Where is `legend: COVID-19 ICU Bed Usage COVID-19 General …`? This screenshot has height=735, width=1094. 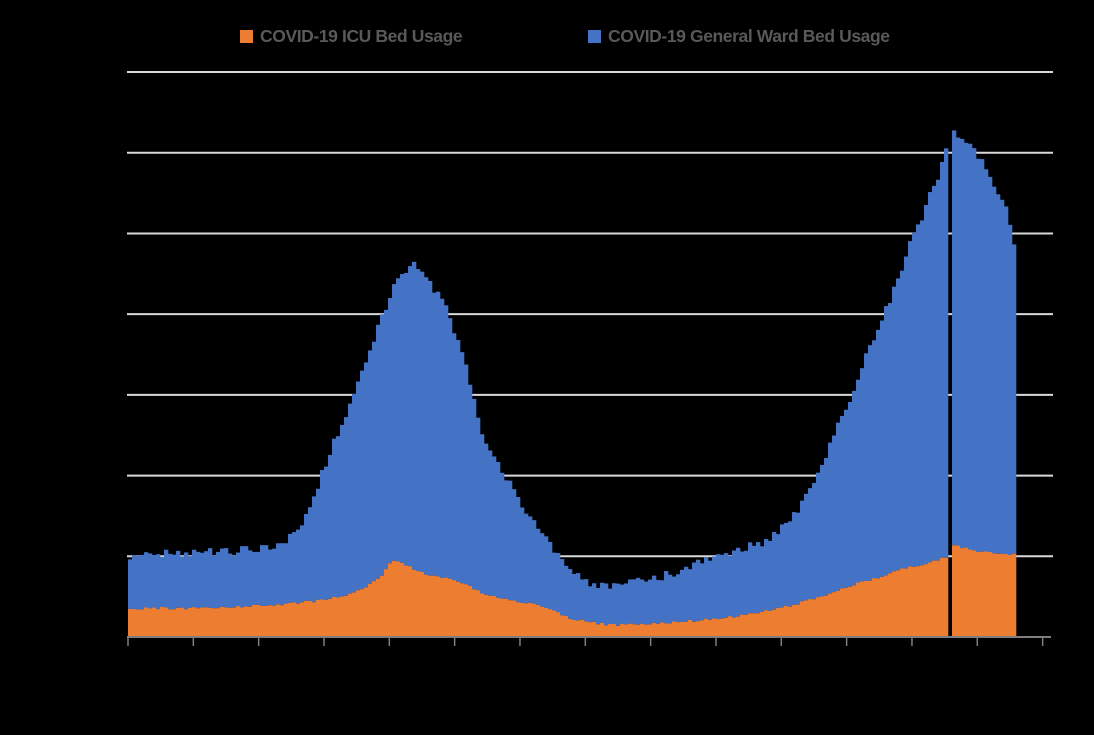 legend: COVID-19 ICU Bed Usage COVID-19 General … is located at coordinates (547, 28).